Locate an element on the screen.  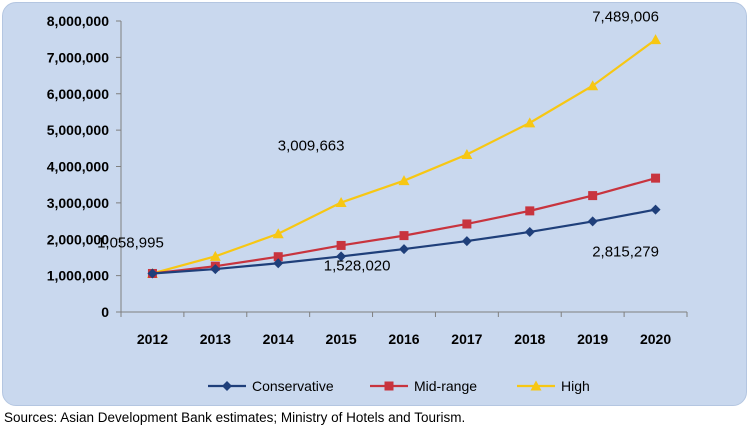
legend-item-mid-range: Mid-range is located at coordinates (423, 386).